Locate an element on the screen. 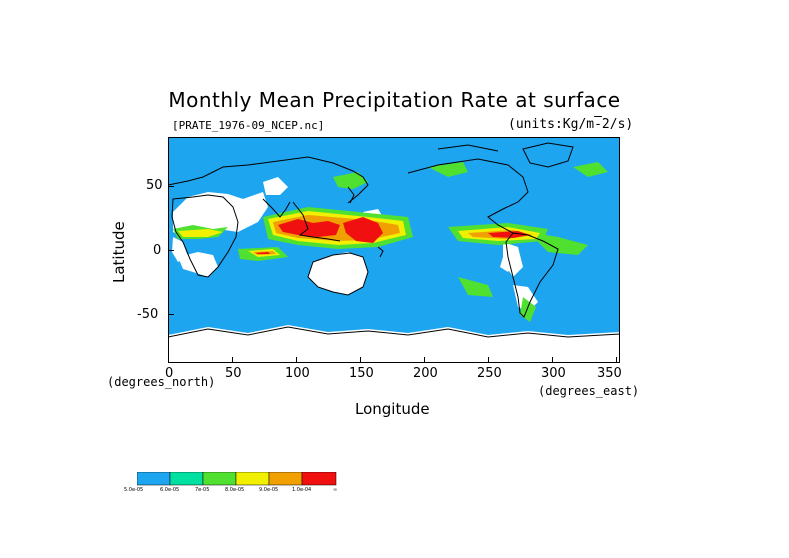  x-axis-label: Longitude is located at coordinates (392, 409).